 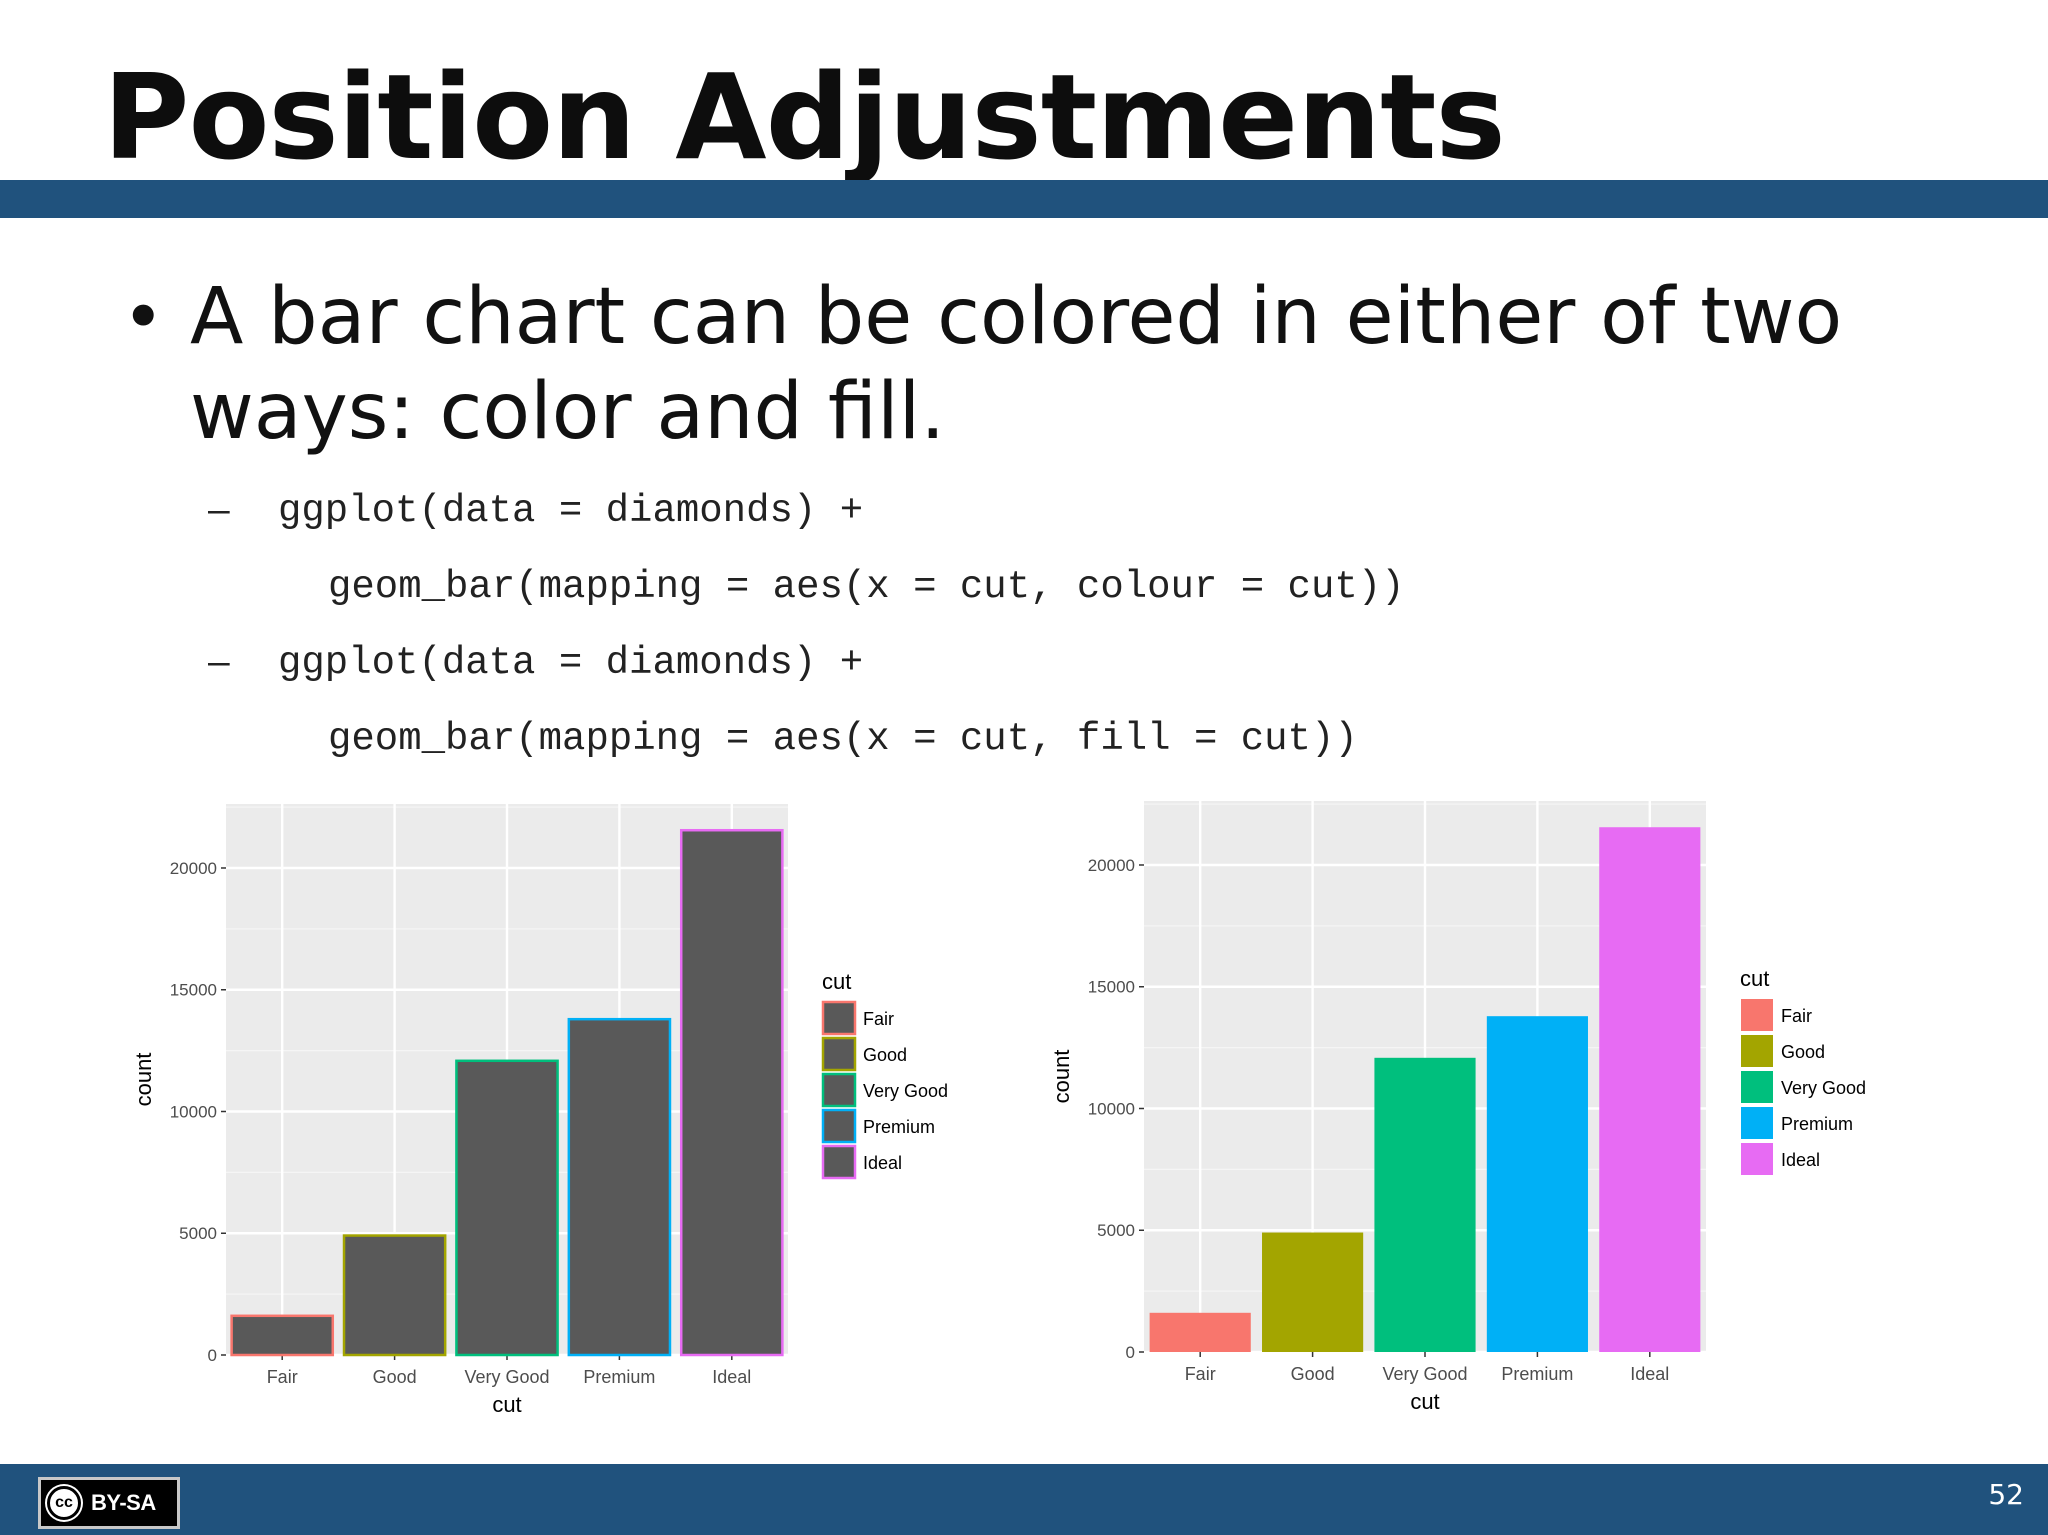 What do you see at coordinates (219, 662) in the screenshot?
I see `code-item-2-dash: –` at bounding box center [219, 662].